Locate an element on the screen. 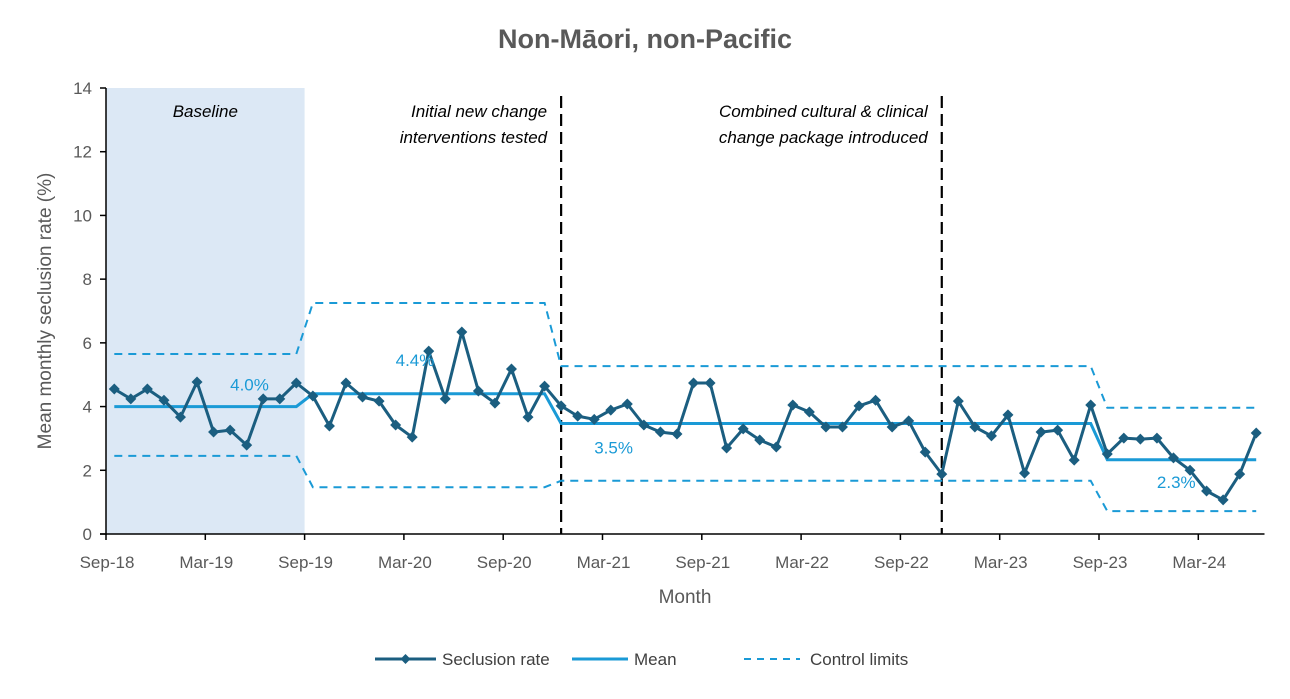 The width and height of the screenshot is (1290, 699). x-tick-label: Mar-21 is located at coordinates (604, 562).